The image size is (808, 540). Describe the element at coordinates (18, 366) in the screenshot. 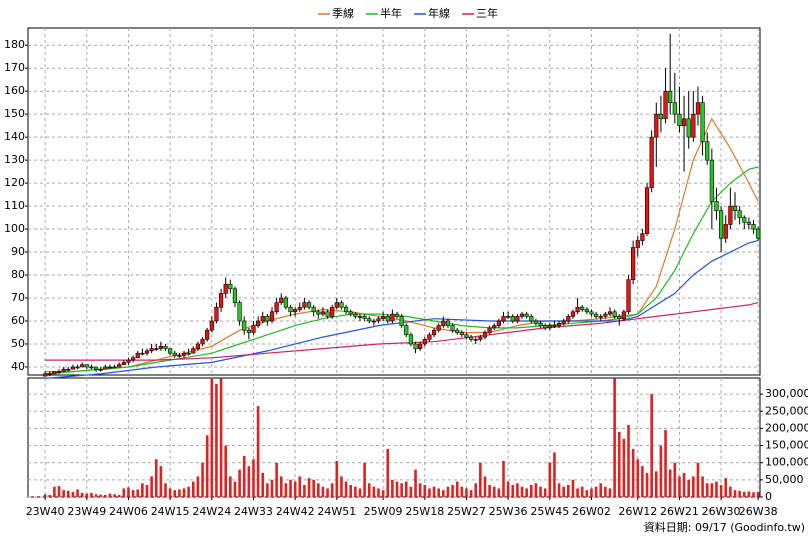

I see `y-tick-label: 40` at that location.